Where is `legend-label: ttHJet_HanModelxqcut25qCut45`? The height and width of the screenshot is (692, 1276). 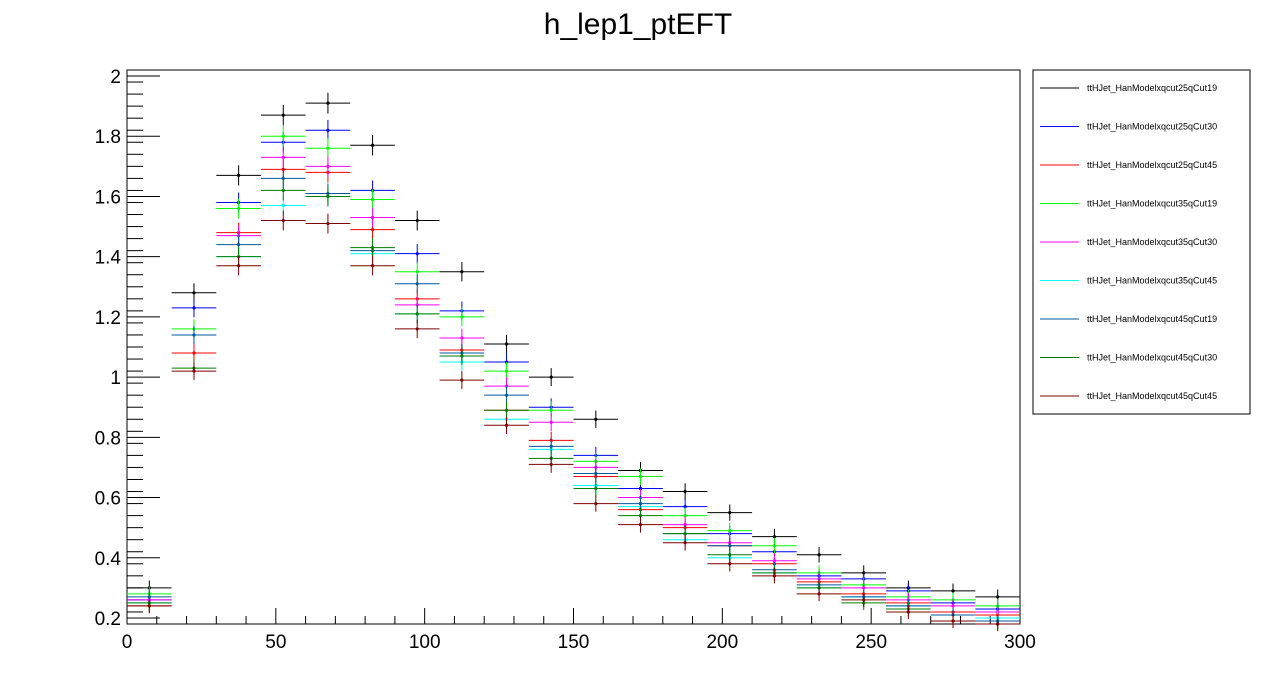 legend-label: ttHJet_HanModelxqcut25qCut45 is located at coordinates (1152, 165).